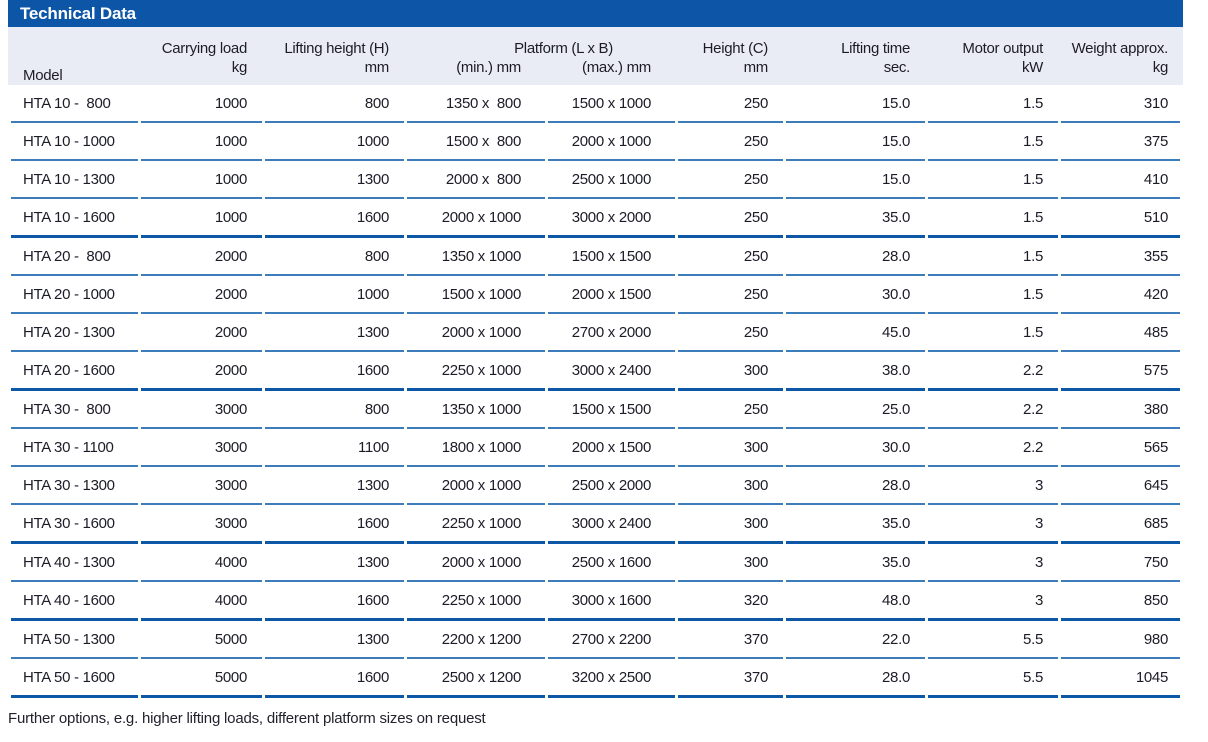  What do you see at coordinates (476, 448) in the screenshot?
I see `cell-platform-min: 1800 x 1000` at bounding box center [476, 448].